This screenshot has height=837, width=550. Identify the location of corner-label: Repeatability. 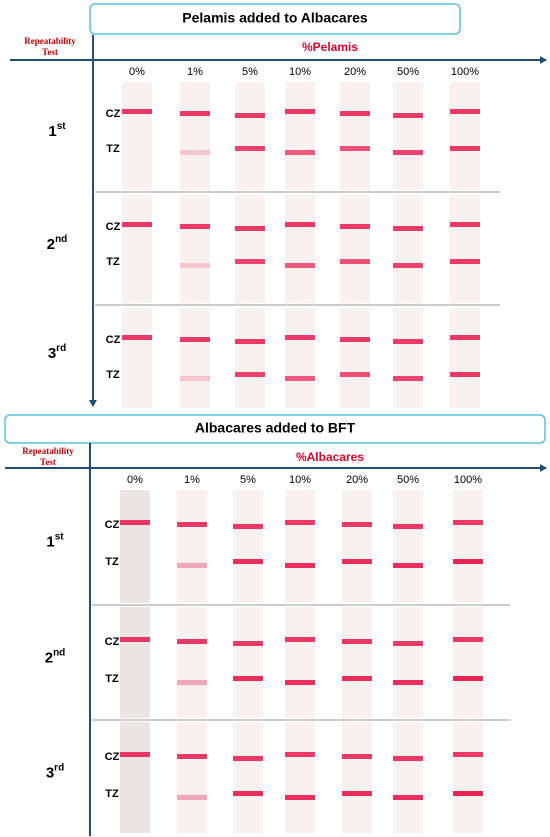
(50, 41).